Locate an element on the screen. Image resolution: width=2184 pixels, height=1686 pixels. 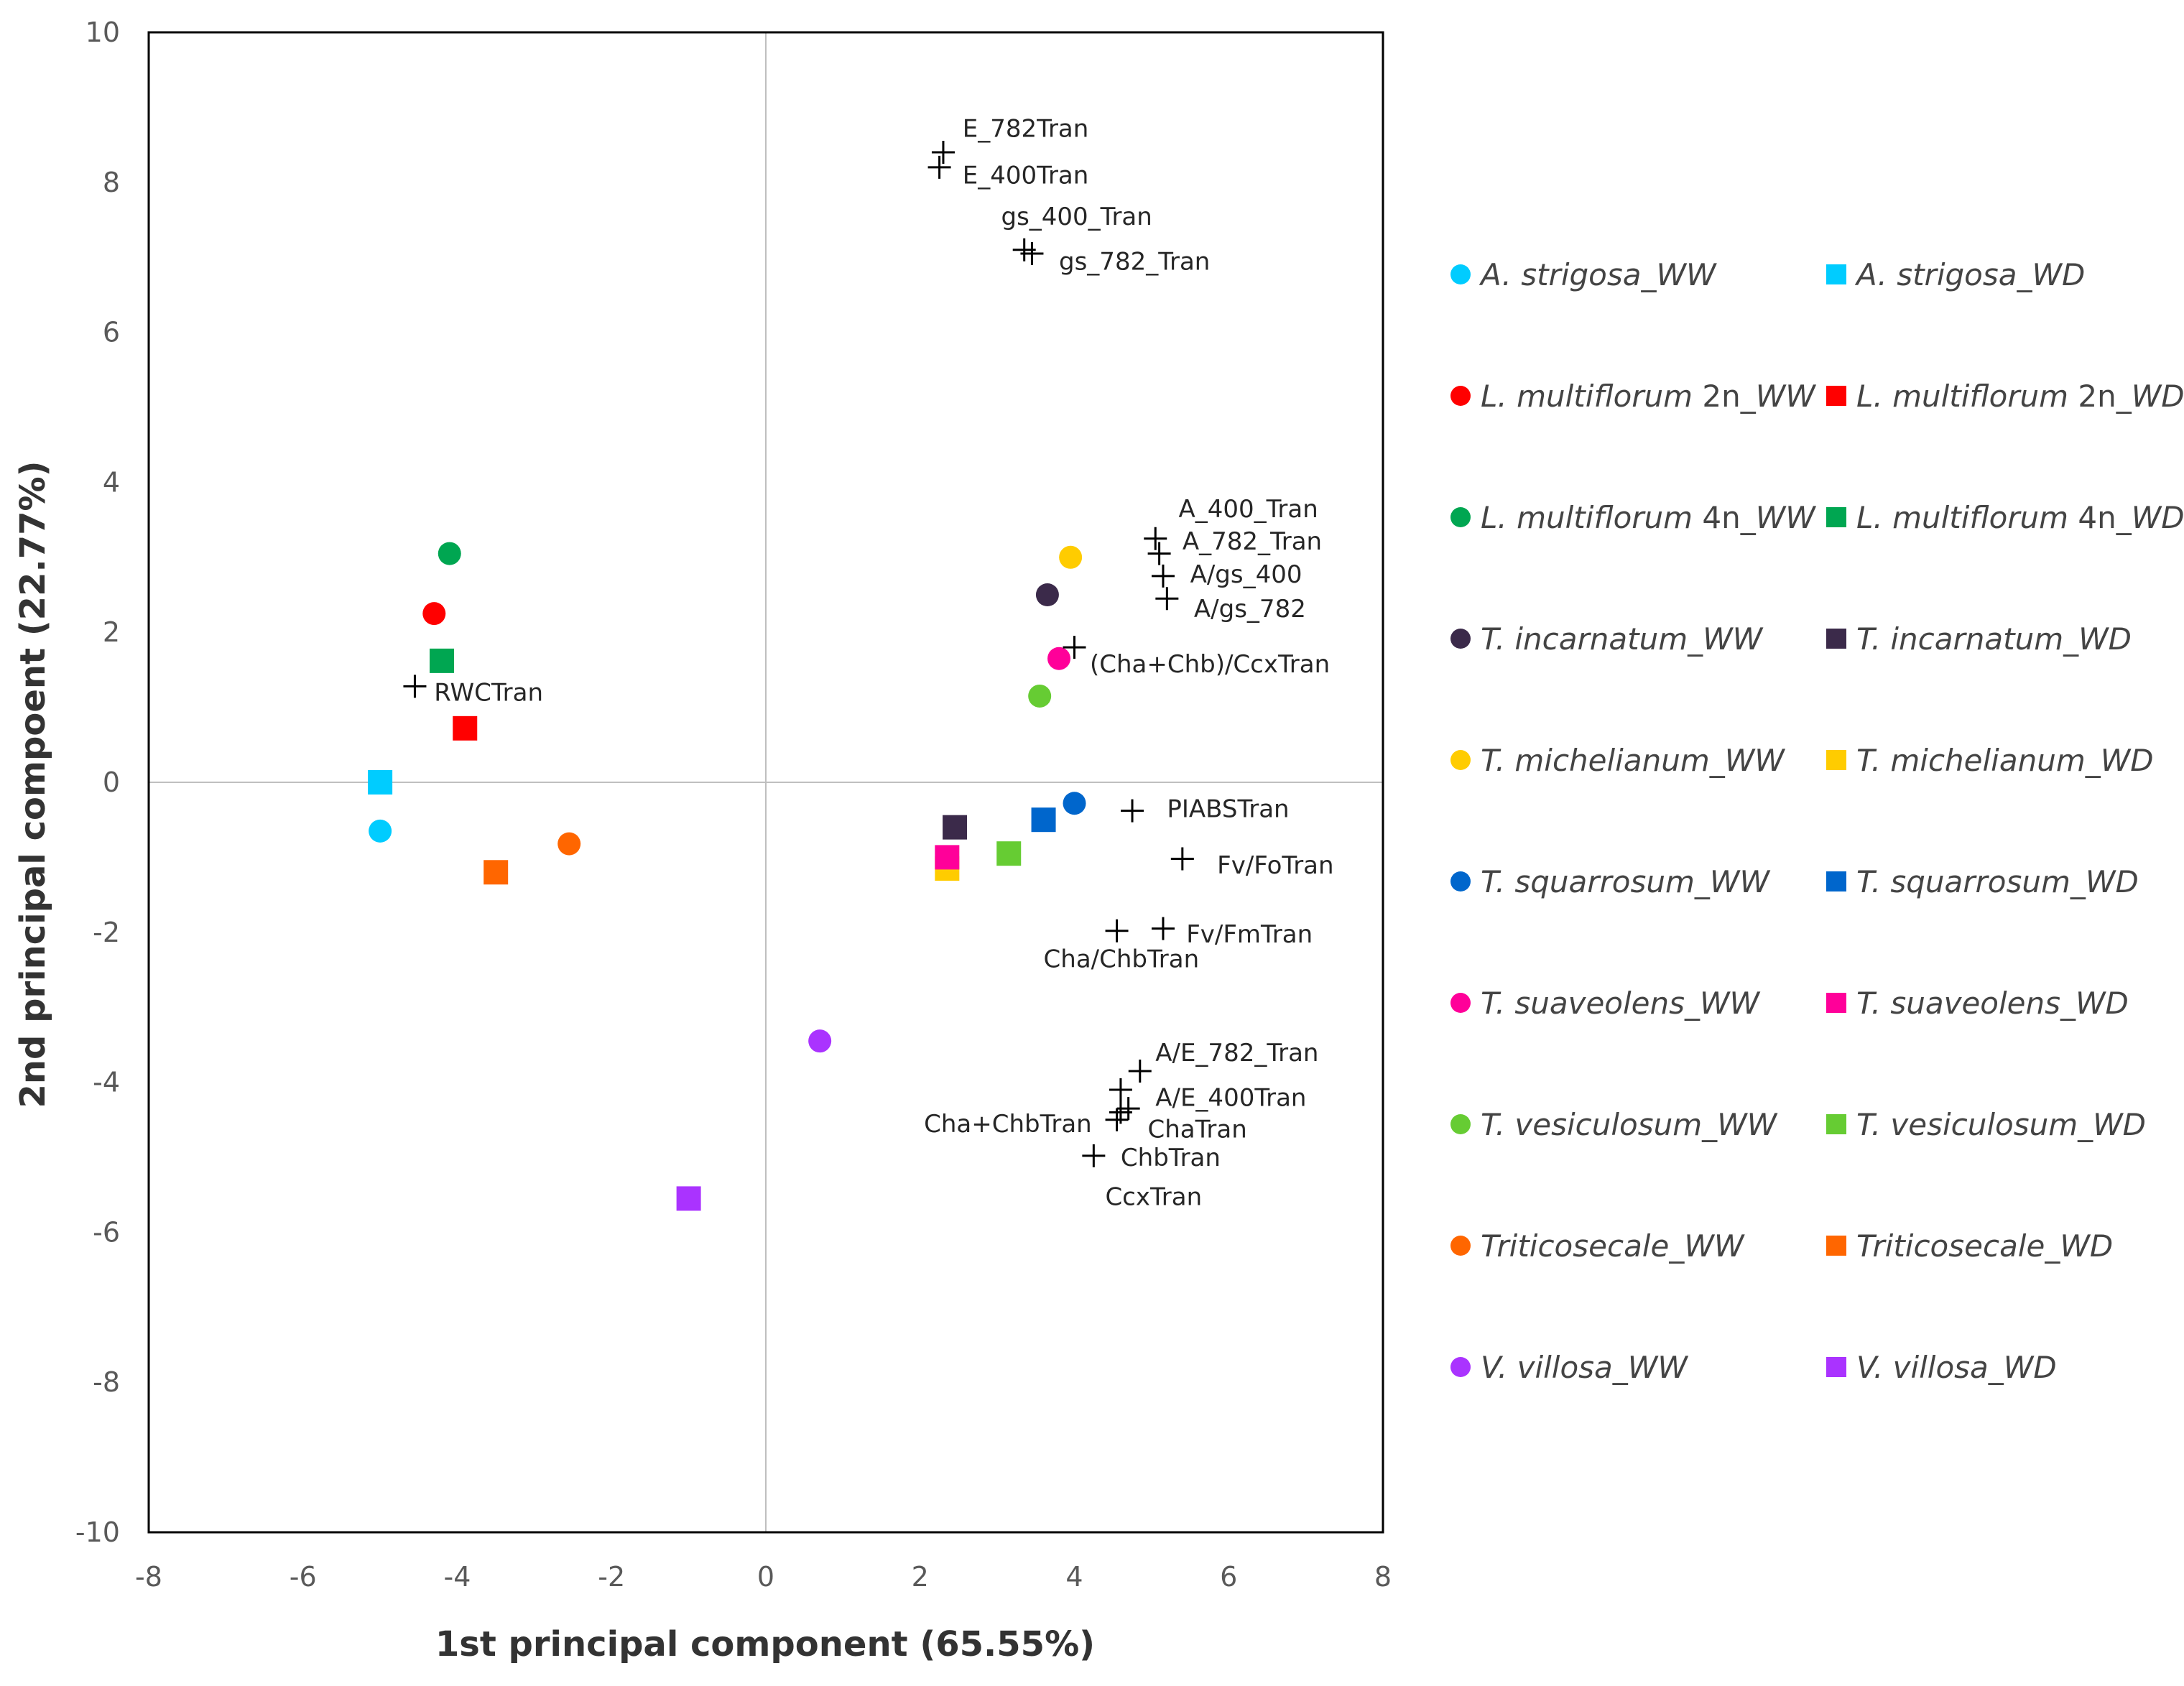
loading-label: Fv/FmTran is located at coordinates (1249, 934).